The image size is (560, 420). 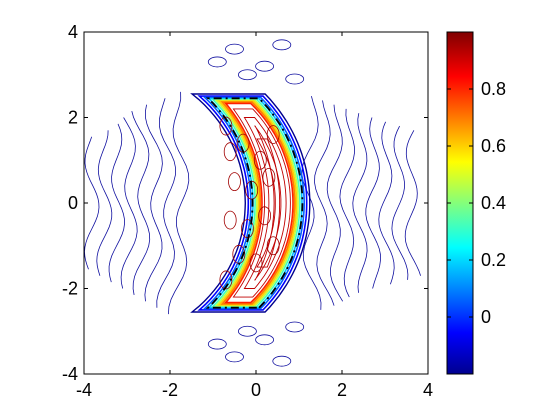 I want to click on colorbar: 0 0.2 0.4 0.6 0.8, so click(x=476, y=203).